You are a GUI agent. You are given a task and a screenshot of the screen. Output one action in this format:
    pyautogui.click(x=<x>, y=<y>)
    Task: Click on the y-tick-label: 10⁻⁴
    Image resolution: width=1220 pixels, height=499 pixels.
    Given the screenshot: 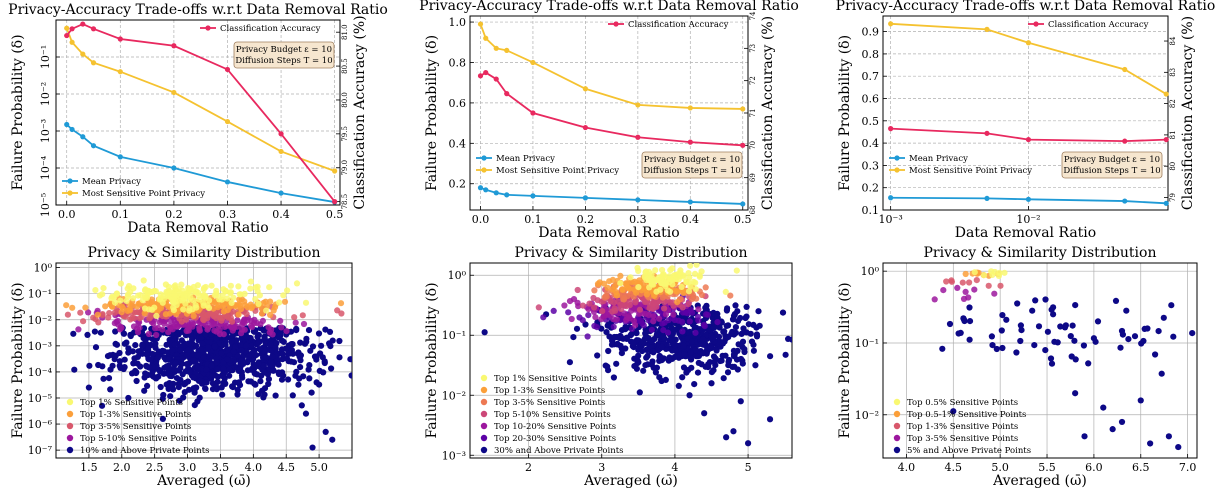 What is the action you would take?
    pyautogui.click(x=45, y=167)
    